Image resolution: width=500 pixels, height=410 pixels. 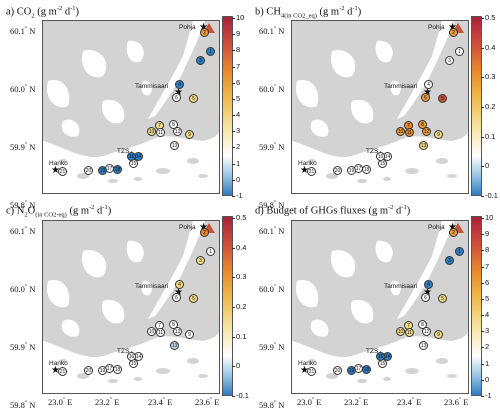 I want to click on longitude-label: 23.2° E, so click(x=107, y=402).